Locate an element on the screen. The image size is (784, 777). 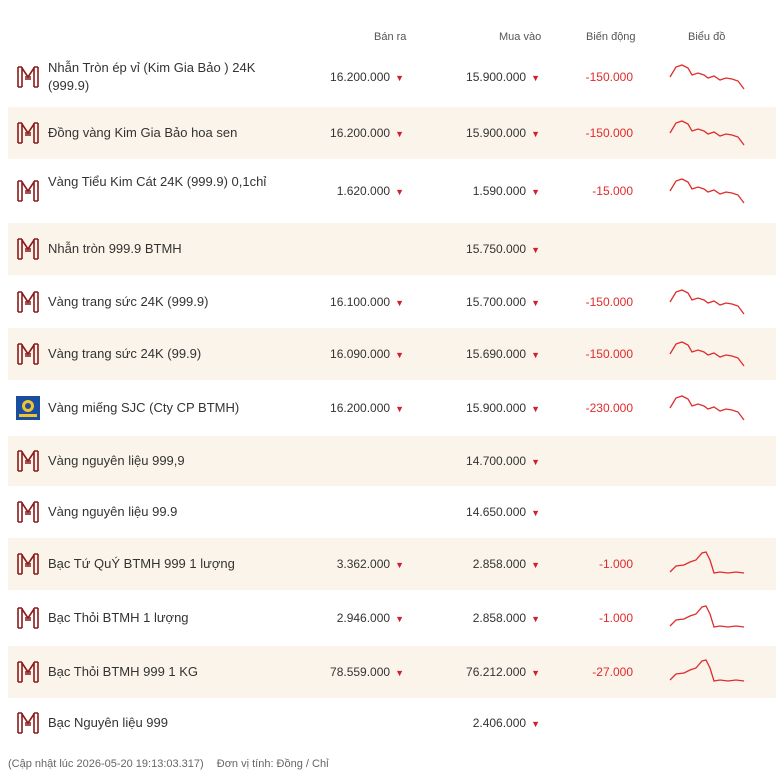
sell-price: 3.362.000 ▼ is located at coordinates (370, 564).